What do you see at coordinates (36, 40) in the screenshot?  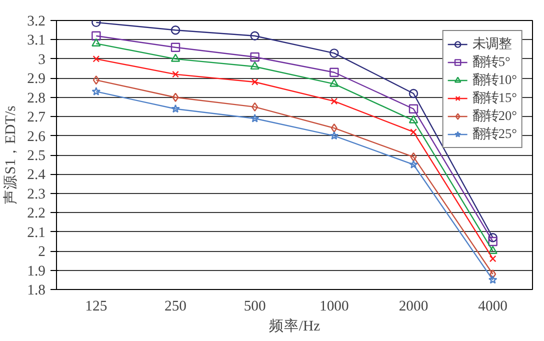 I see `y-tick-label: 3.1` at bounding box center [36, 40].